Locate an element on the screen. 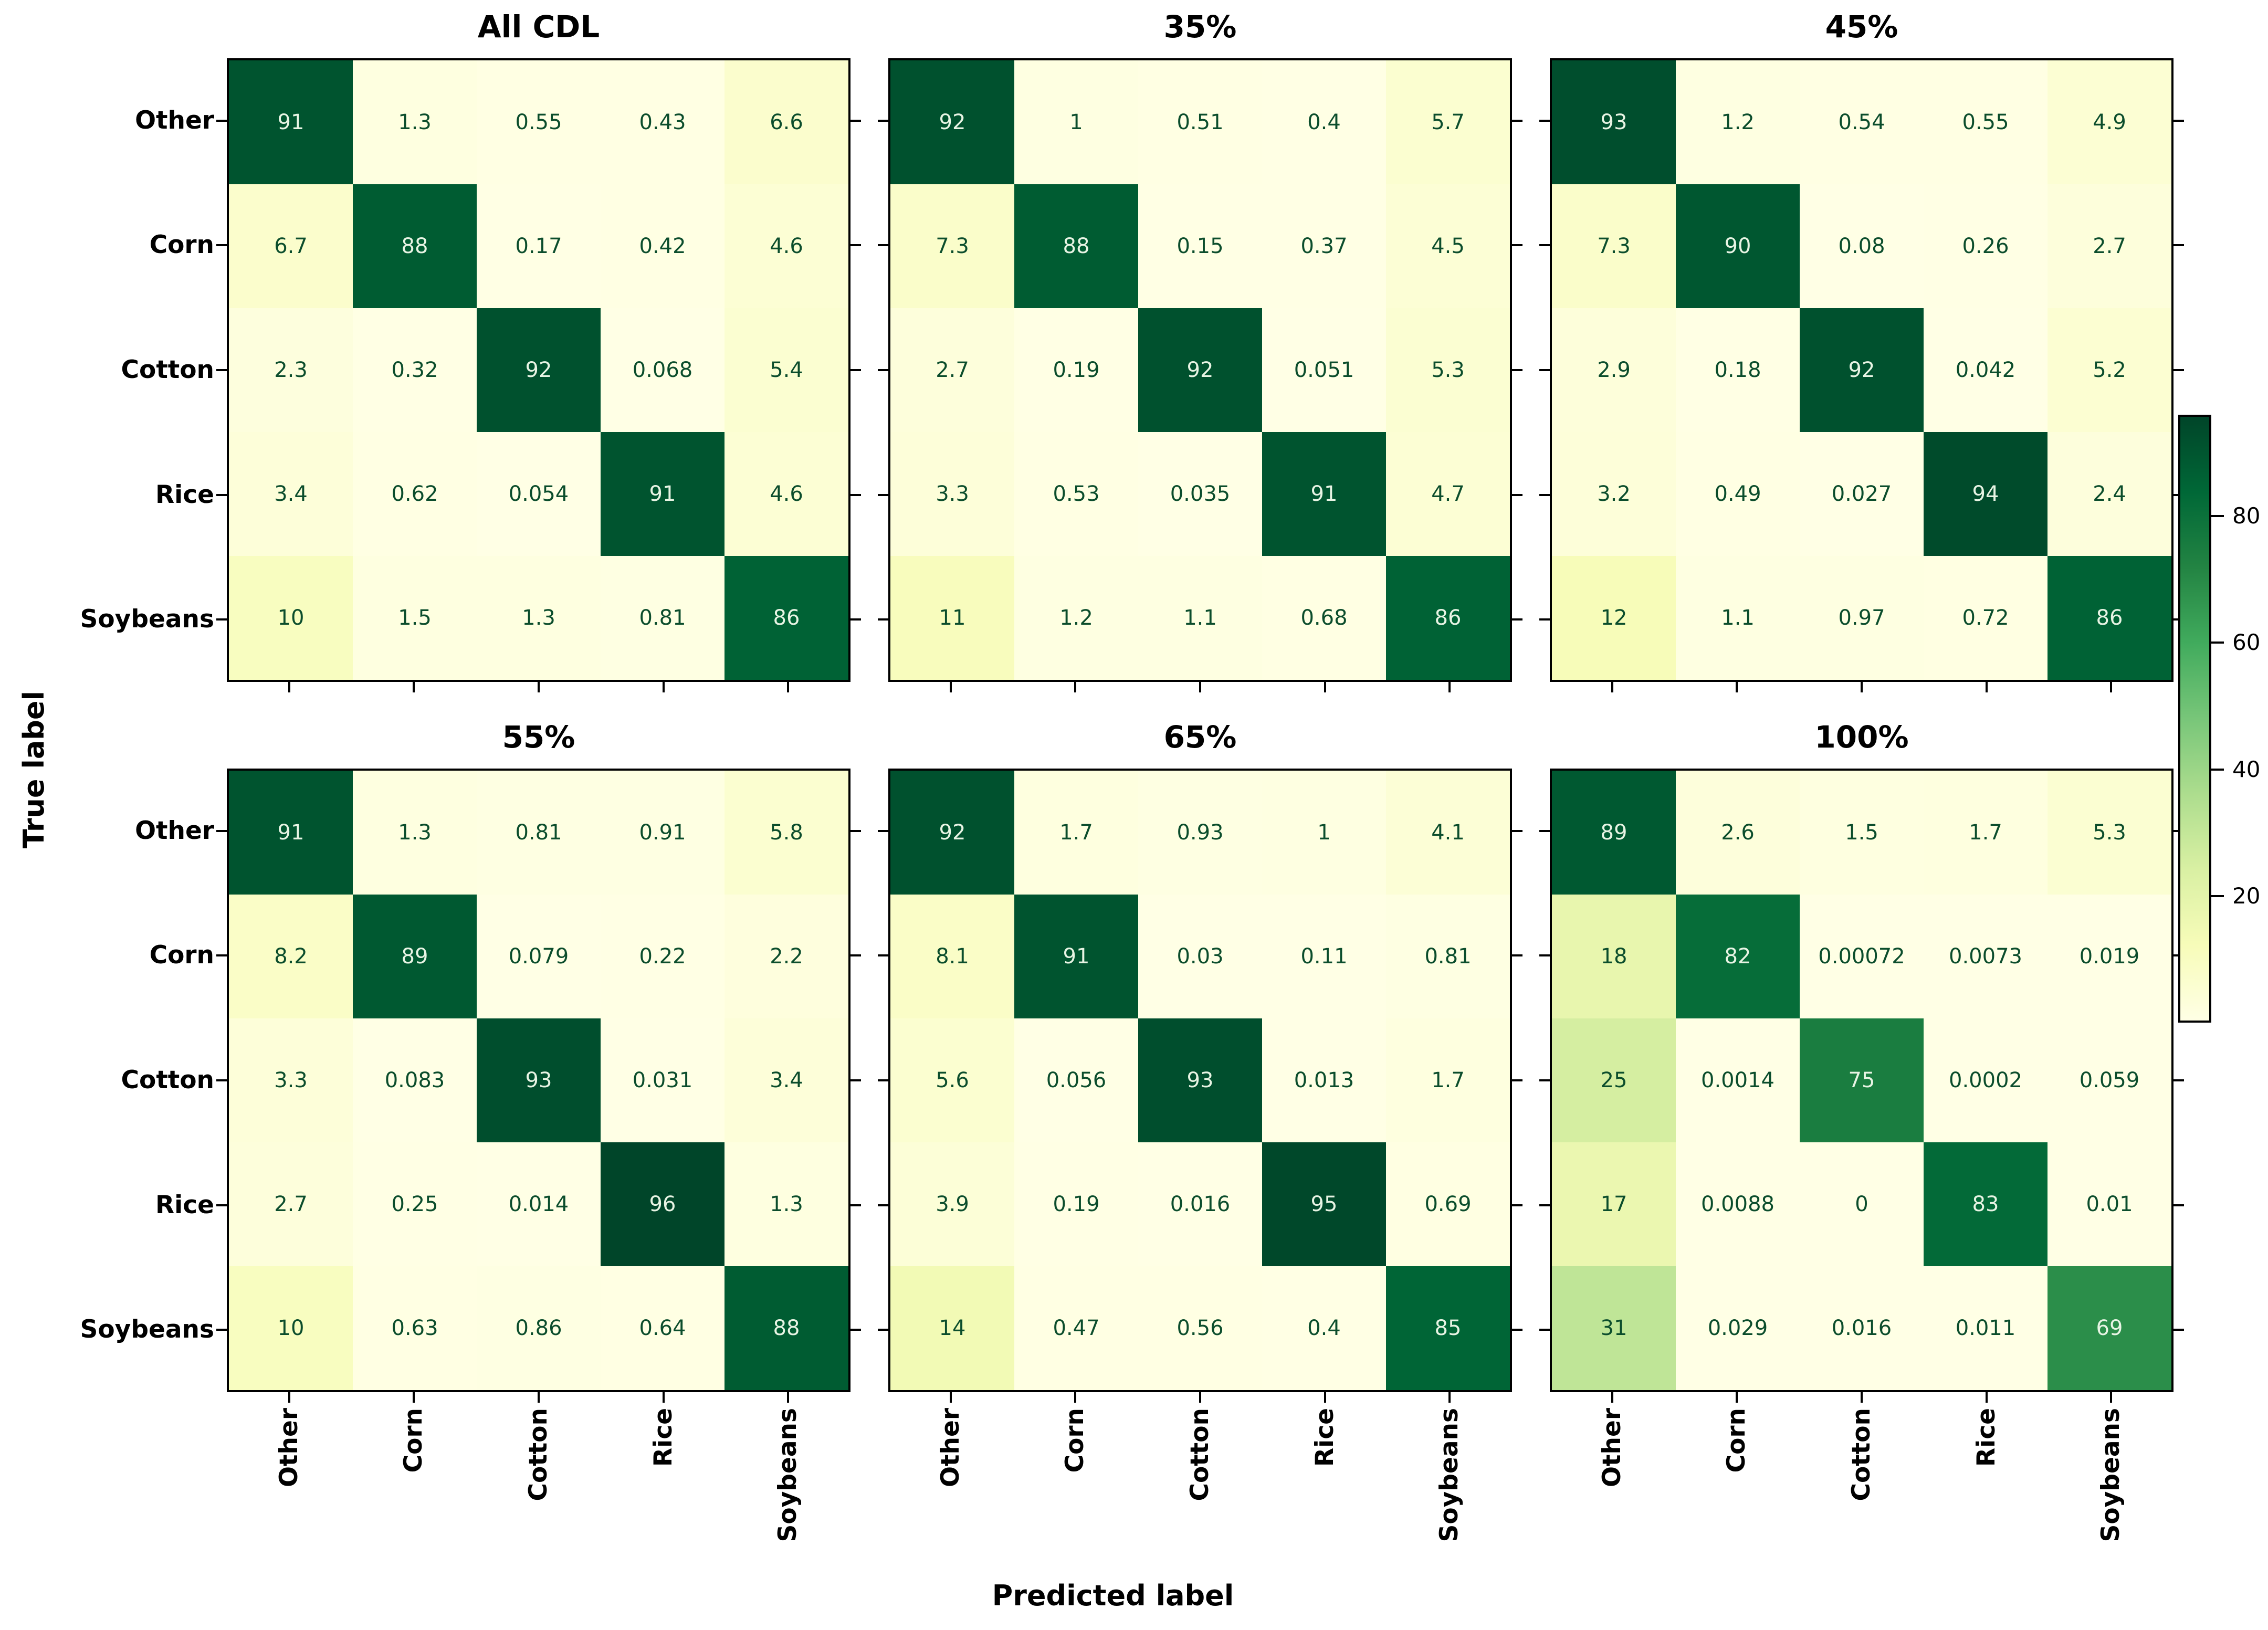  heatmap-cell: 3.3 is located at coordinates (952, 494).